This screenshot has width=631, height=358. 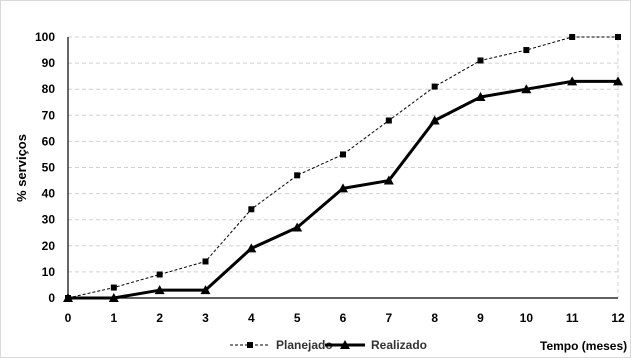 I want to click on y-tick-label: 80, so click(x=49, y=89).